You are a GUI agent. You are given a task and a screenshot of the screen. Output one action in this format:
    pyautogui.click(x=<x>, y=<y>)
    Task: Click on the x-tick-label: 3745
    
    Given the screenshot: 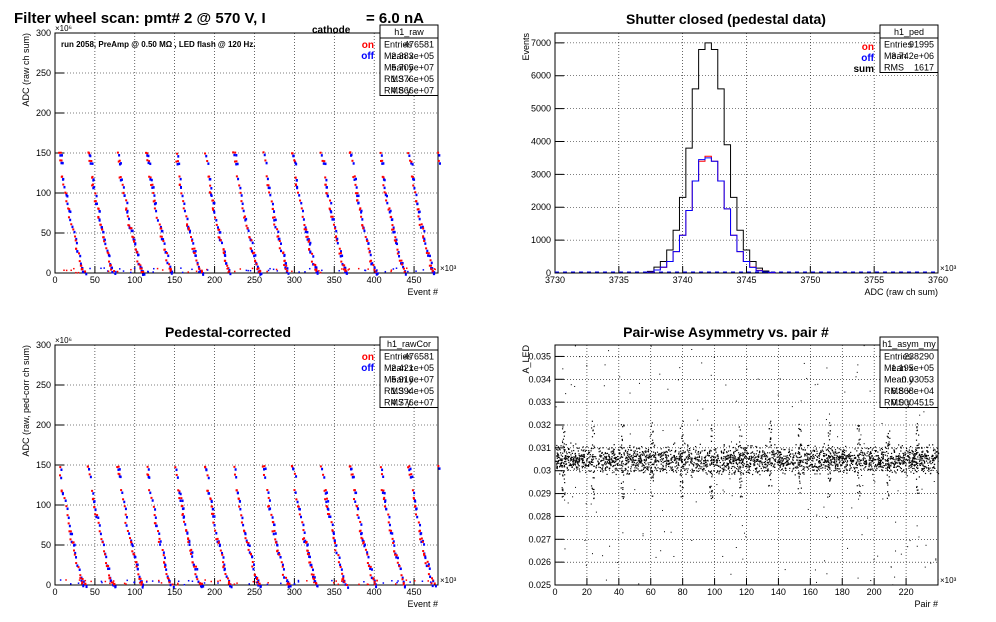 What is the action you would take?
    pyautogui.click(x=746, y=280)
    